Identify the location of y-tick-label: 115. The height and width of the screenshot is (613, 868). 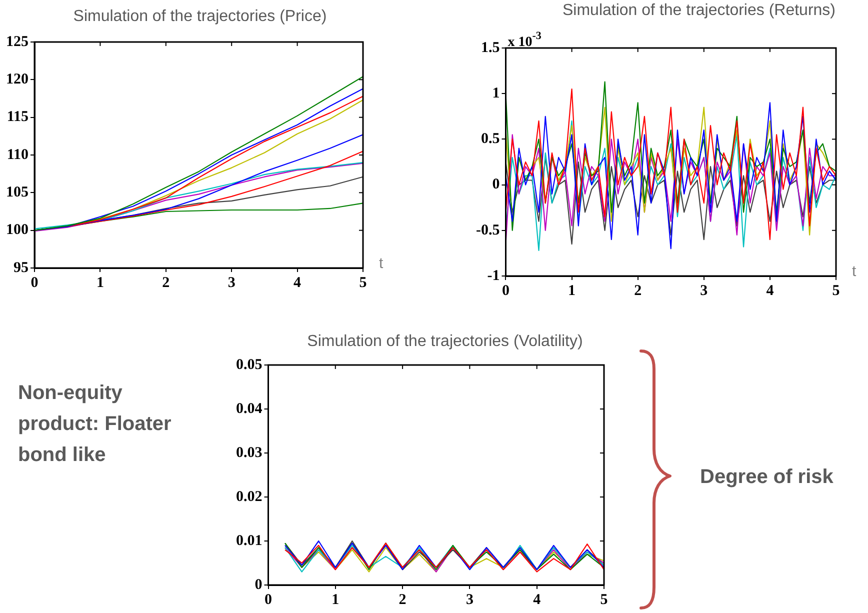
(17, 117).